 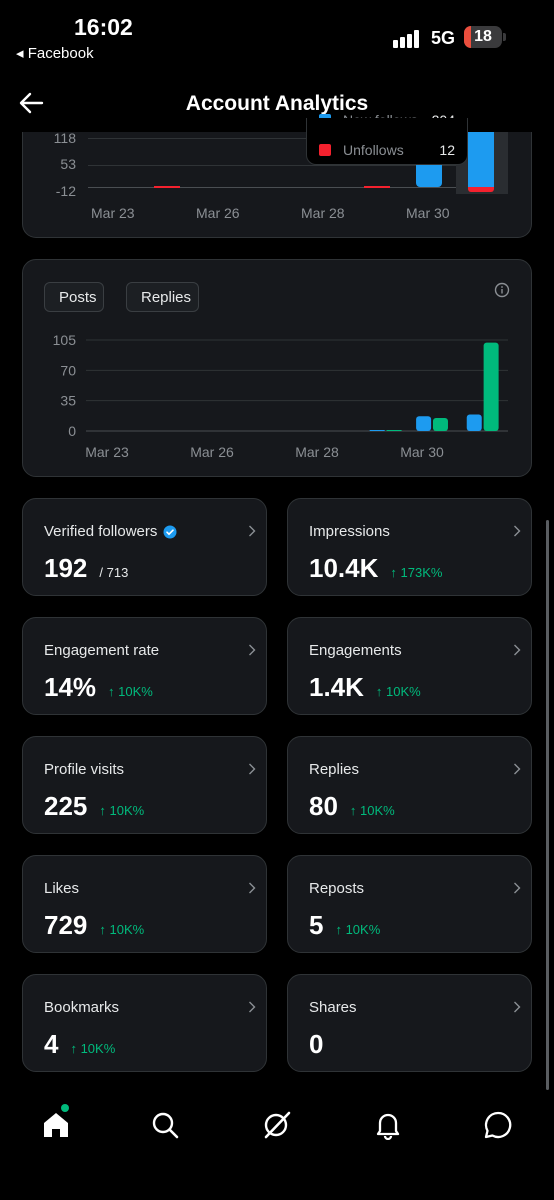 What do you see at coordinates (212, 452) in the screenshot?
I see `x-tick-label: Mar 26` at bounding box center [212, 452].